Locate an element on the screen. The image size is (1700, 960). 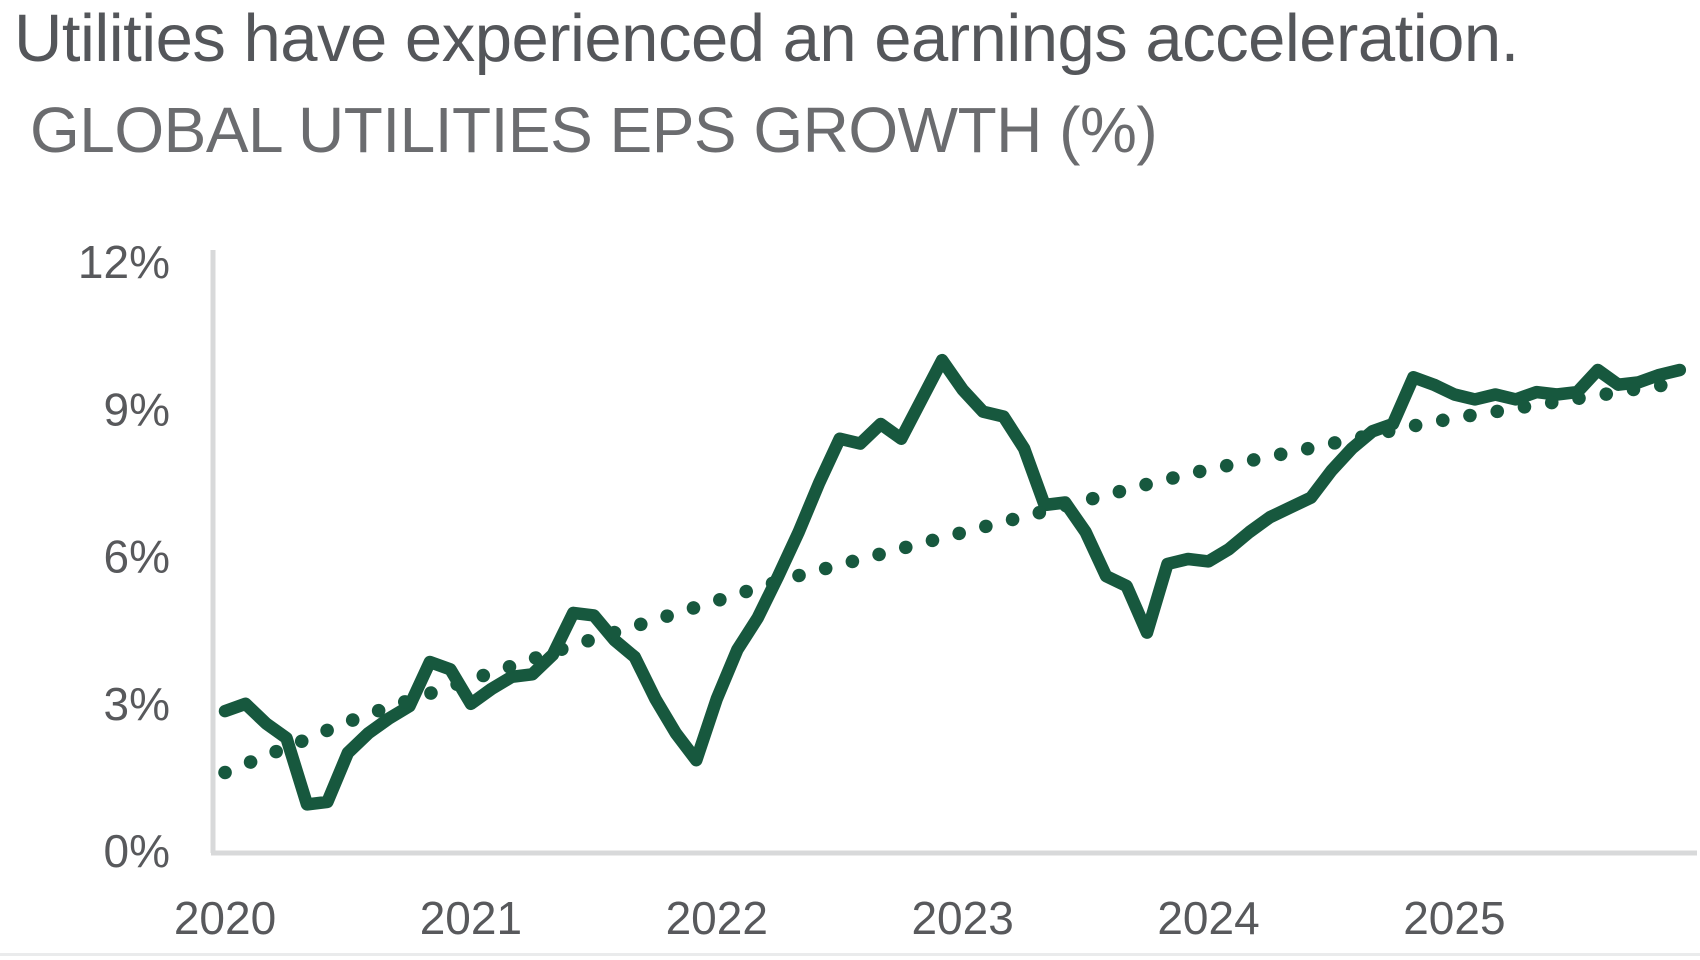
x-tick-label: 2023 is located at coordinates (962, 918).